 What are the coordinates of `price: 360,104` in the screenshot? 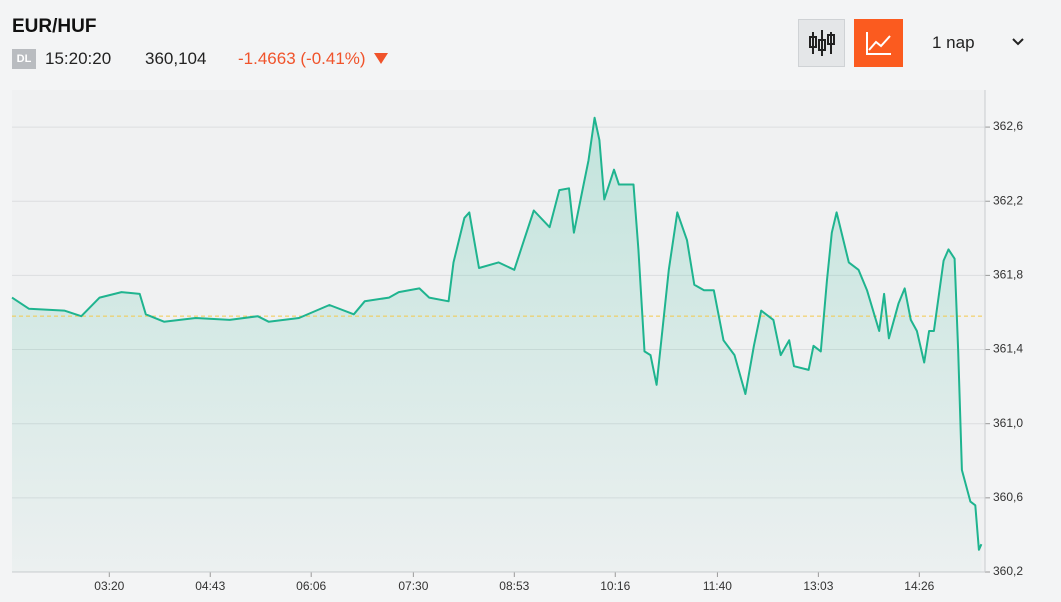 It's located at (176, 58).